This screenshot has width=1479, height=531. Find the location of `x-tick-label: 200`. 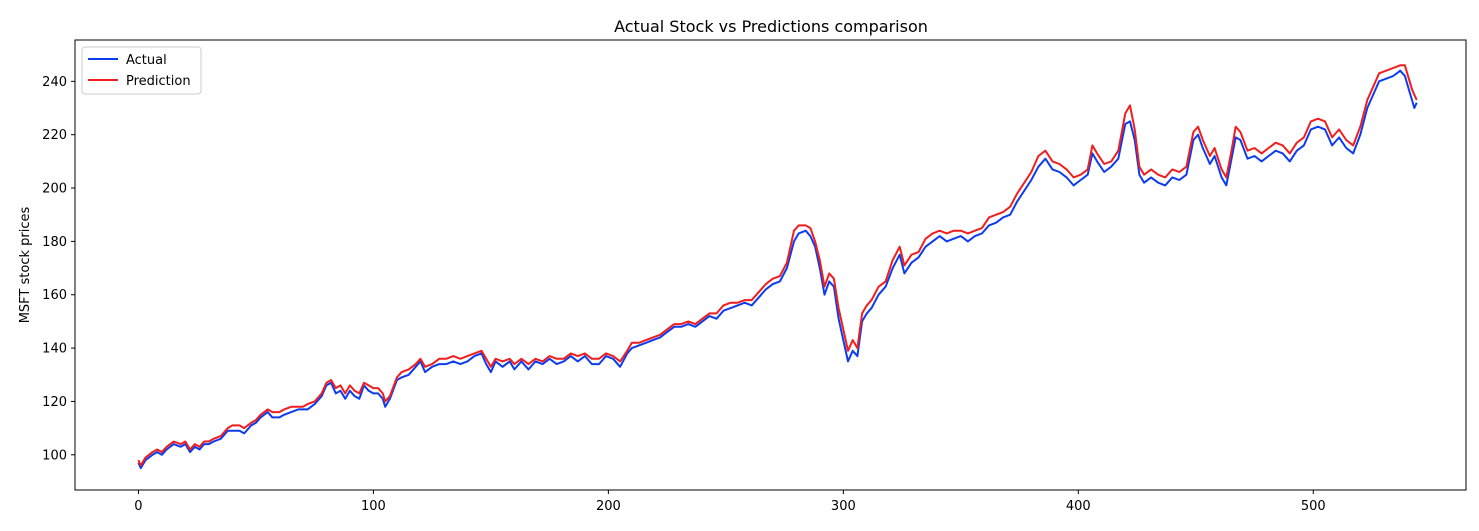

x-tick-label: 200 is located at coordinates (608, 506).